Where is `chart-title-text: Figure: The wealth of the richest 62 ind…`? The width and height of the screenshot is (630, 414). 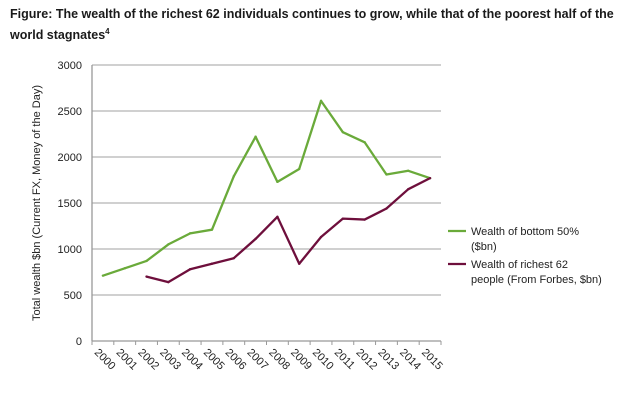 chart-title-text: Figure: The wealth of the richest 62 ind… is located at coordinates (312, 25).